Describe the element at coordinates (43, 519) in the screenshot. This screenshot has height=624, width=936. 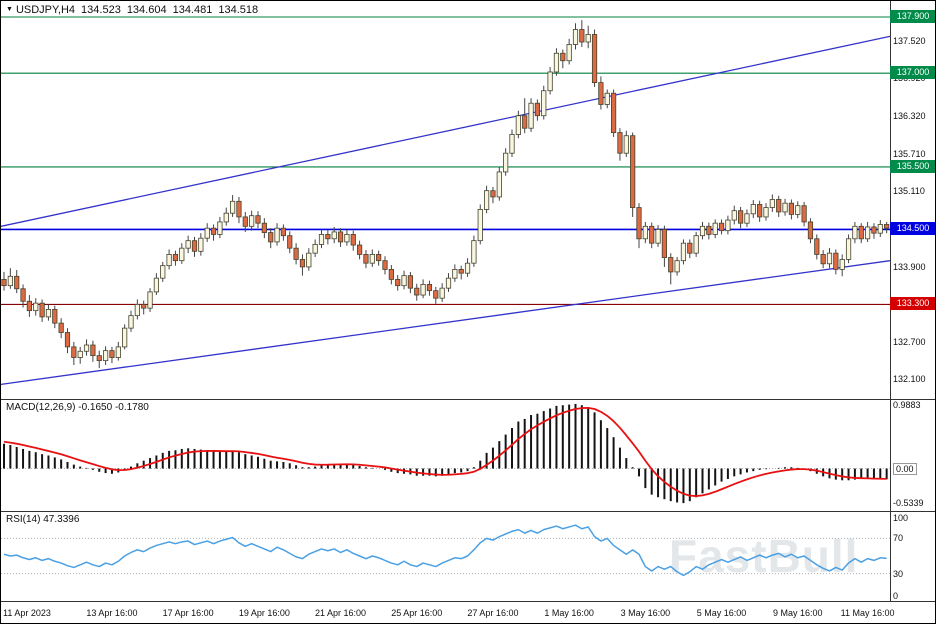
I see `rsi-indicator-label: RSI(14) 47.3396` at that location.